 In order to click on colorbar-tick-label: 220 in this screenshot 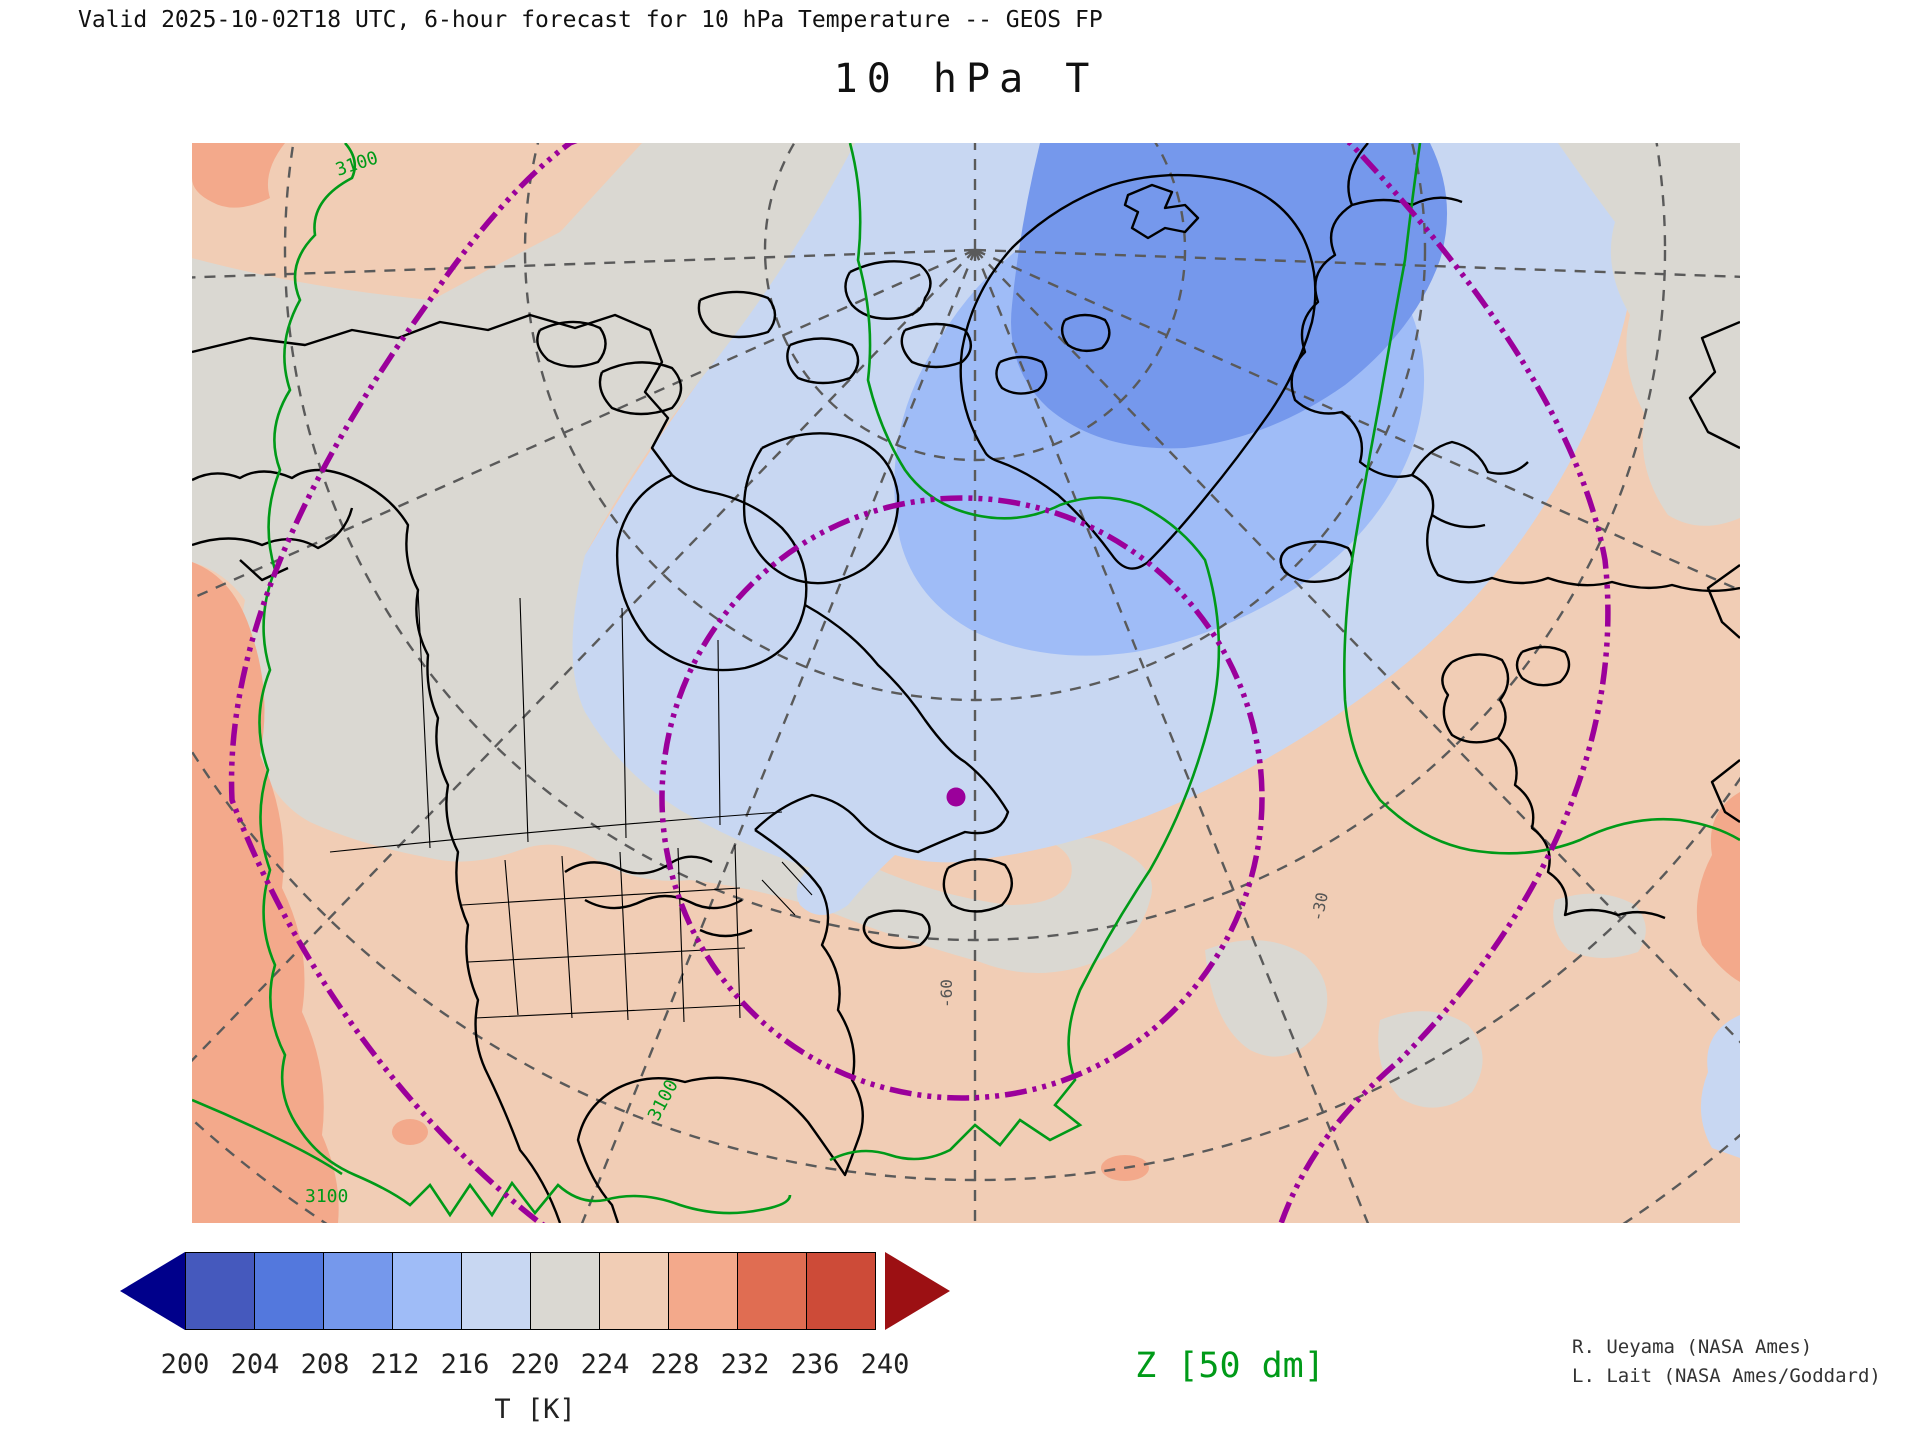, I will do `click(535, 1364)`.